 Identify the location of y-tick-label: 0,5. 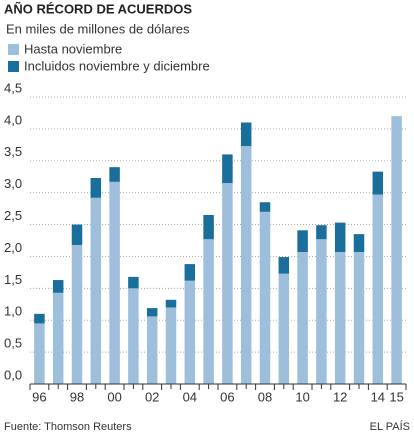
(13, 343).